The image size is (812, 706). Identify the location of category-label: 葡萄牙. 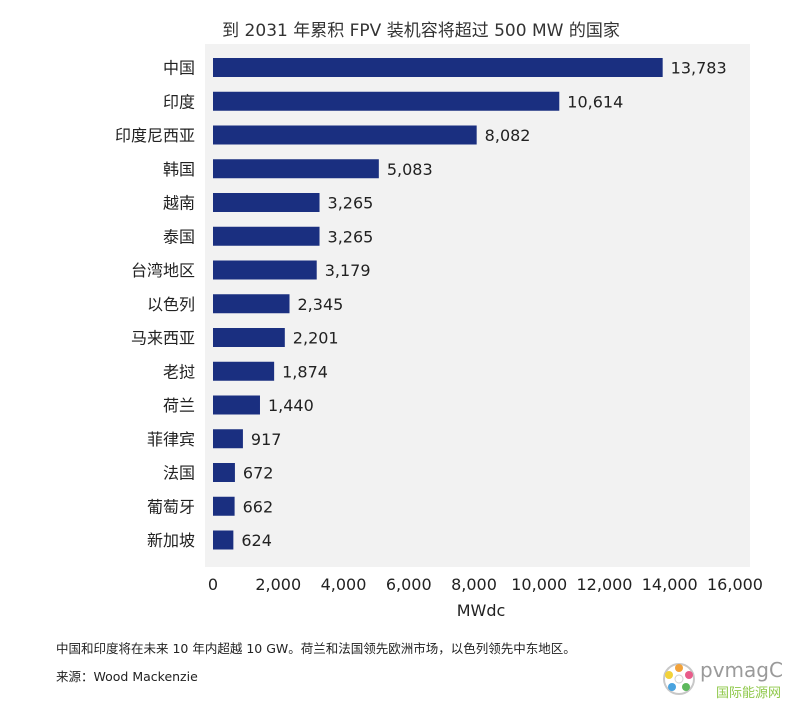
(171, 506).